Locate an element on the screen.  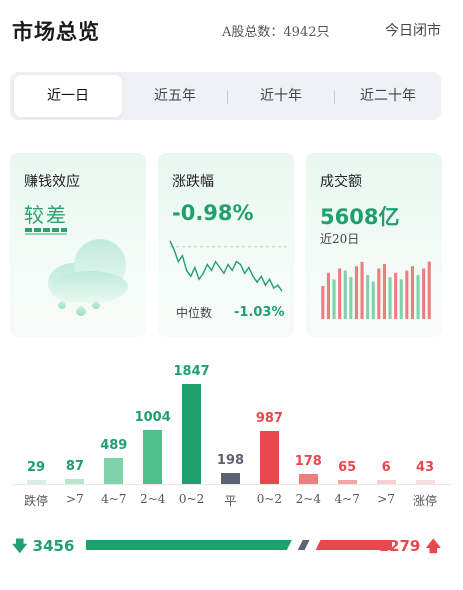
effect-level-bar is located at coordinates (46, 230).